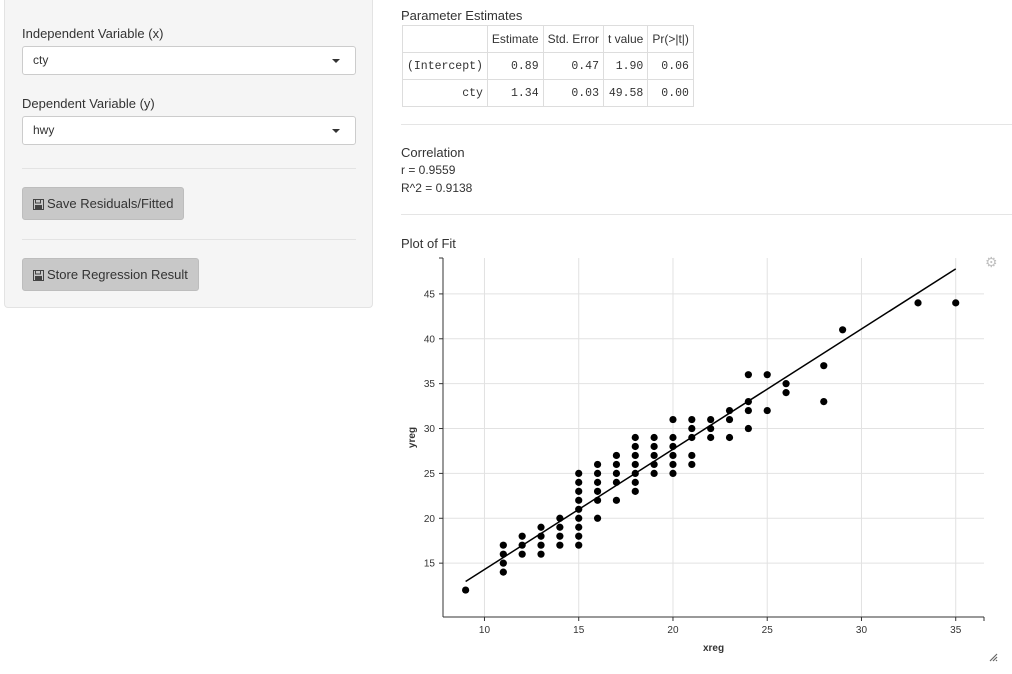 This screenshot has height=674, width=1012. I want to click on table-header-row: Estimate Std. Error t value Pr(>|t|), so click(548, 39).